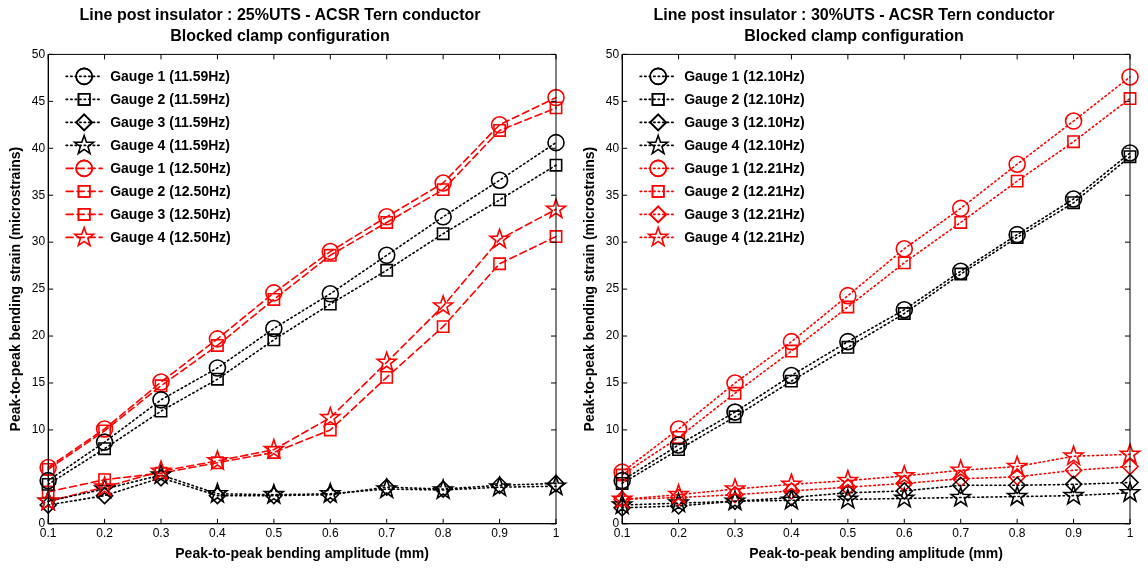 The width and height of the screenshot is (1148, 569). I want to click on legend-label: Gauge 1 (11.59Hz), so click(170, 76).